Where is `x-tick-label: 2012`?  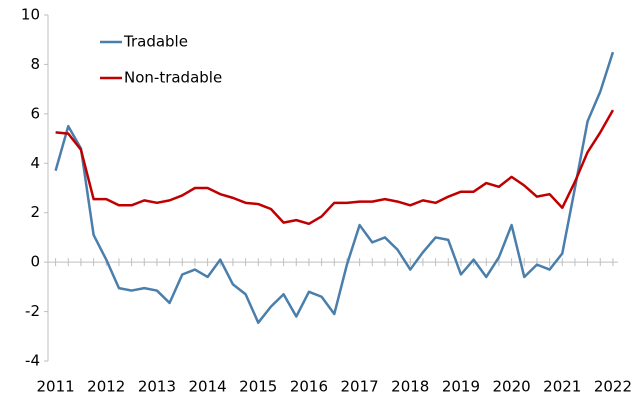
x-tick-label: 2012 is located at coordinates (106, 387).